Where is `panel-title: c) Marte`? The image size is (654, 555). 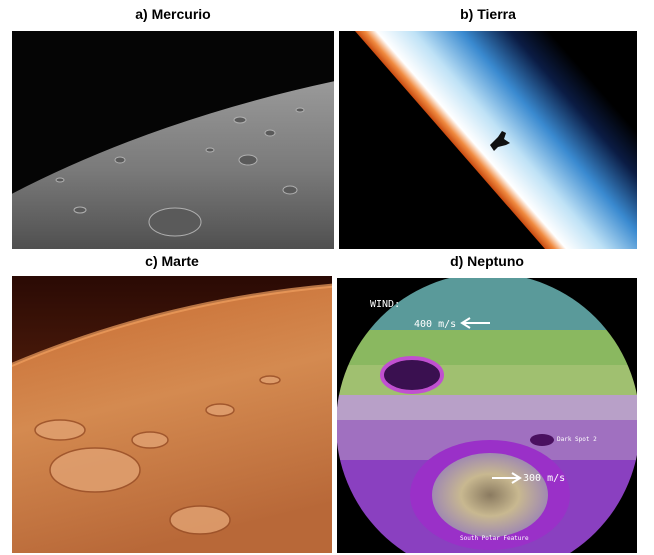 panel-title: c) Marte is located at coordinates (172, 261).